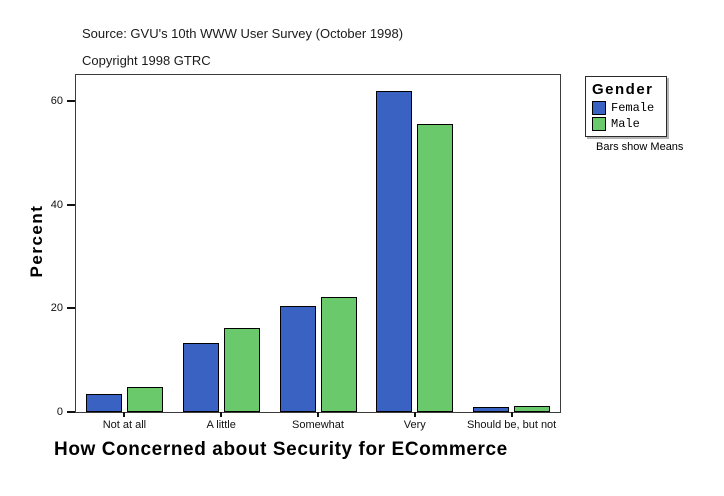 The image size is (724, 496). What do you see at coordinates (56, 100) in the screenshot?
I see `y-axis-tick-label: 60` at bounding box center [56, 100].